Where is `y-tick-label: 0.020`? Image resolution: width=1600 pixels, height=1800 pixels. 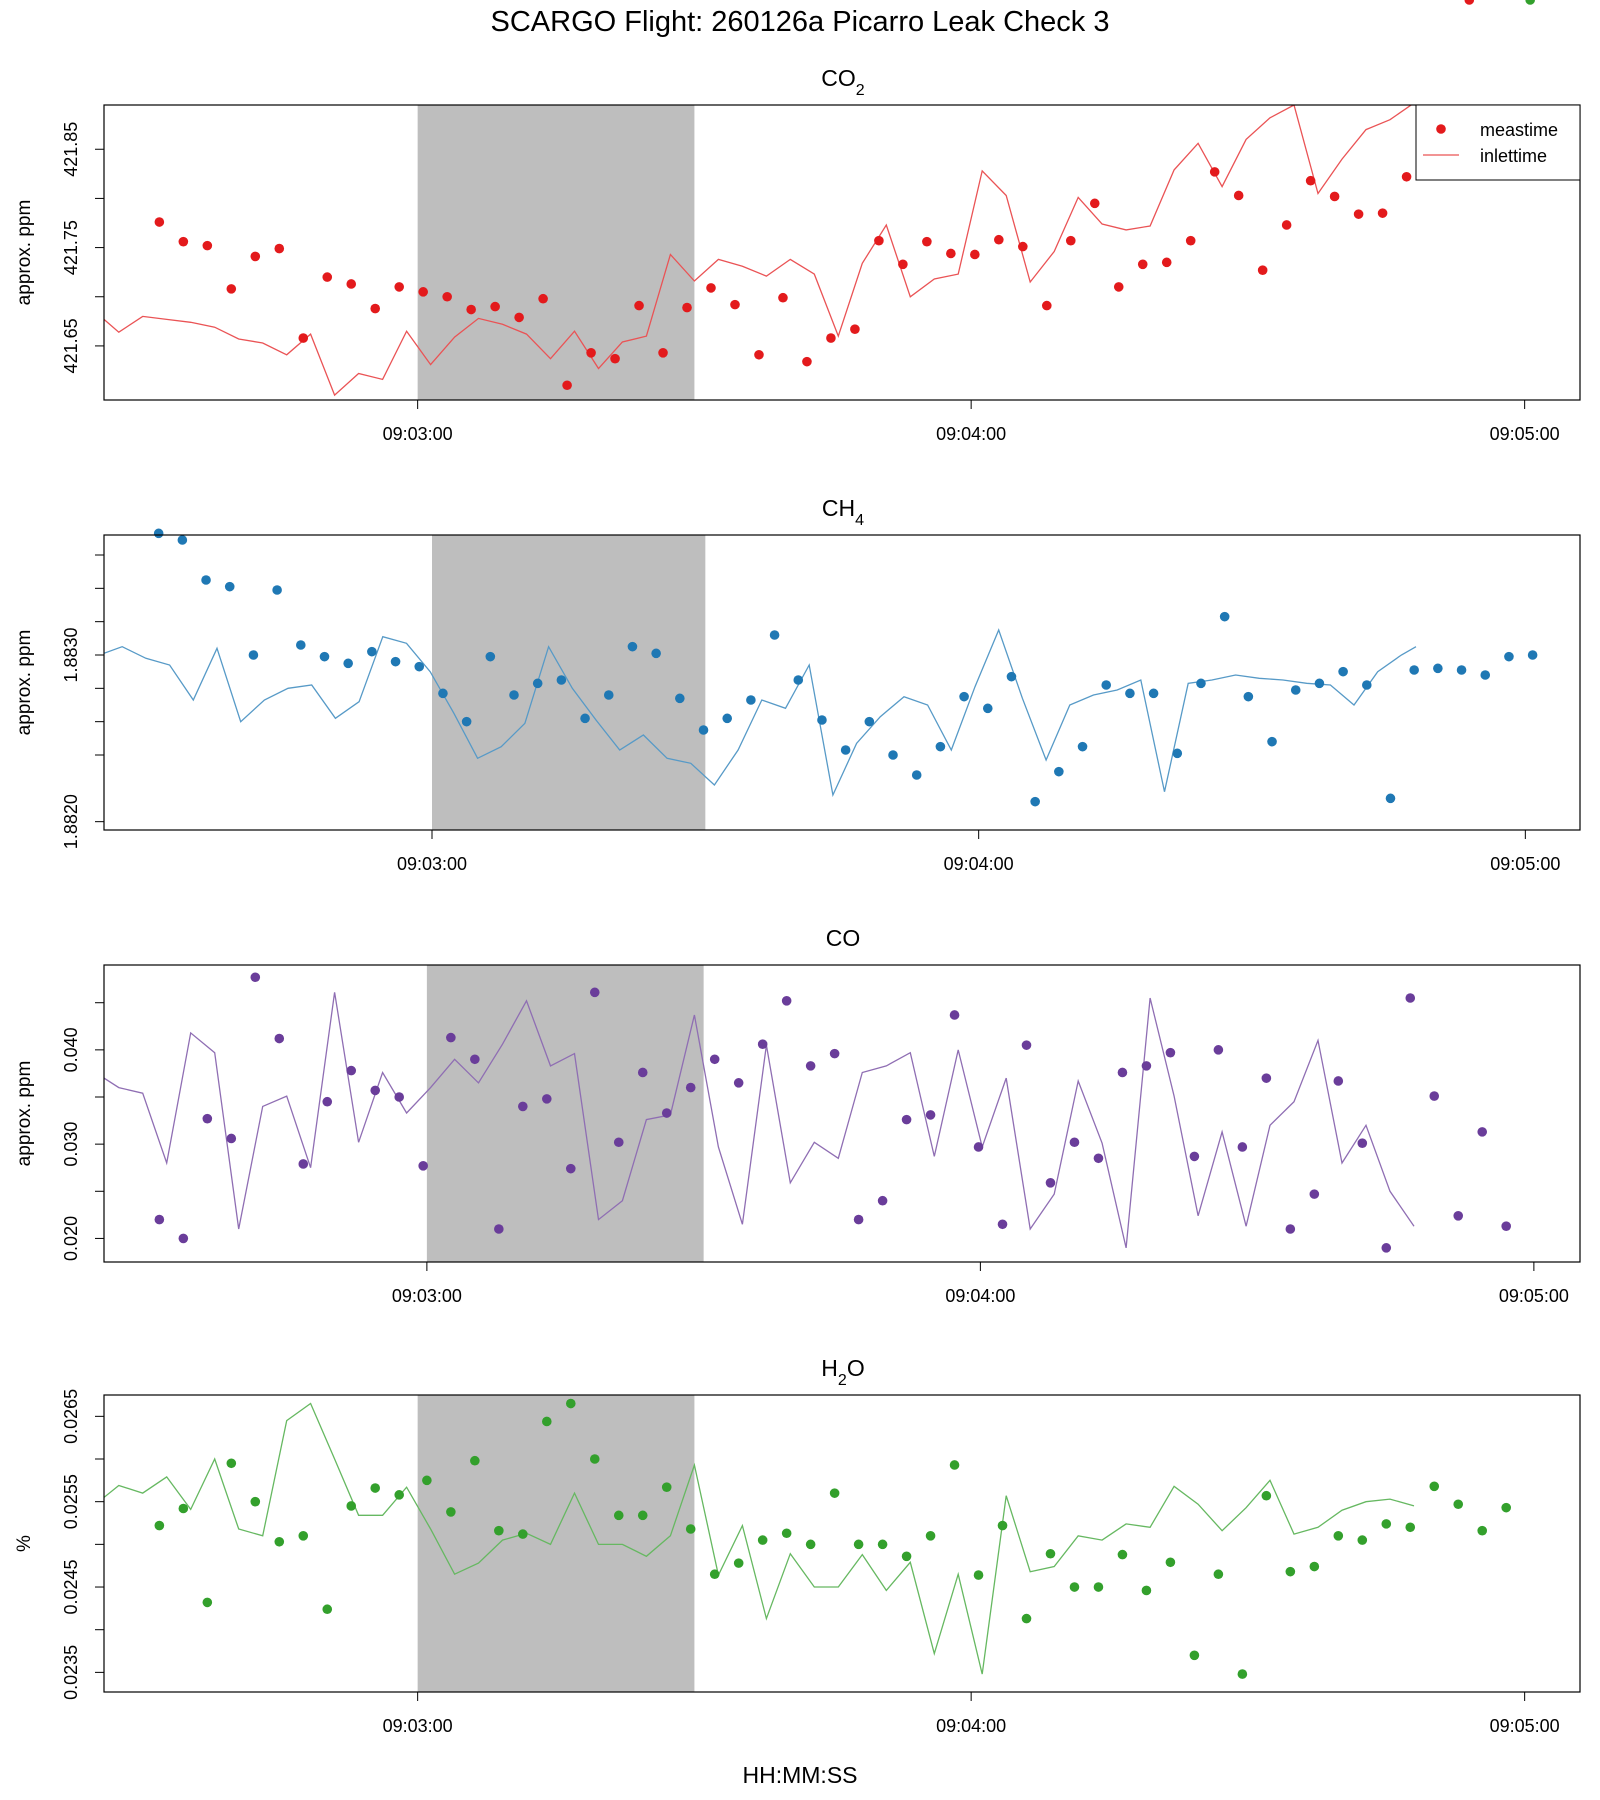 y-tick-label: 0.020 is located at coordinates (71, 1238).